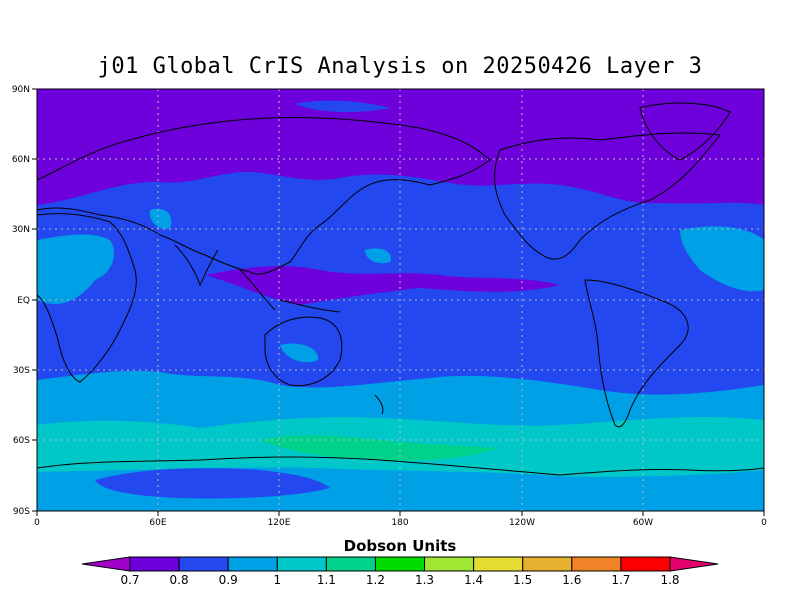  I want to click on field-atlantic-light, so click(722, 259).